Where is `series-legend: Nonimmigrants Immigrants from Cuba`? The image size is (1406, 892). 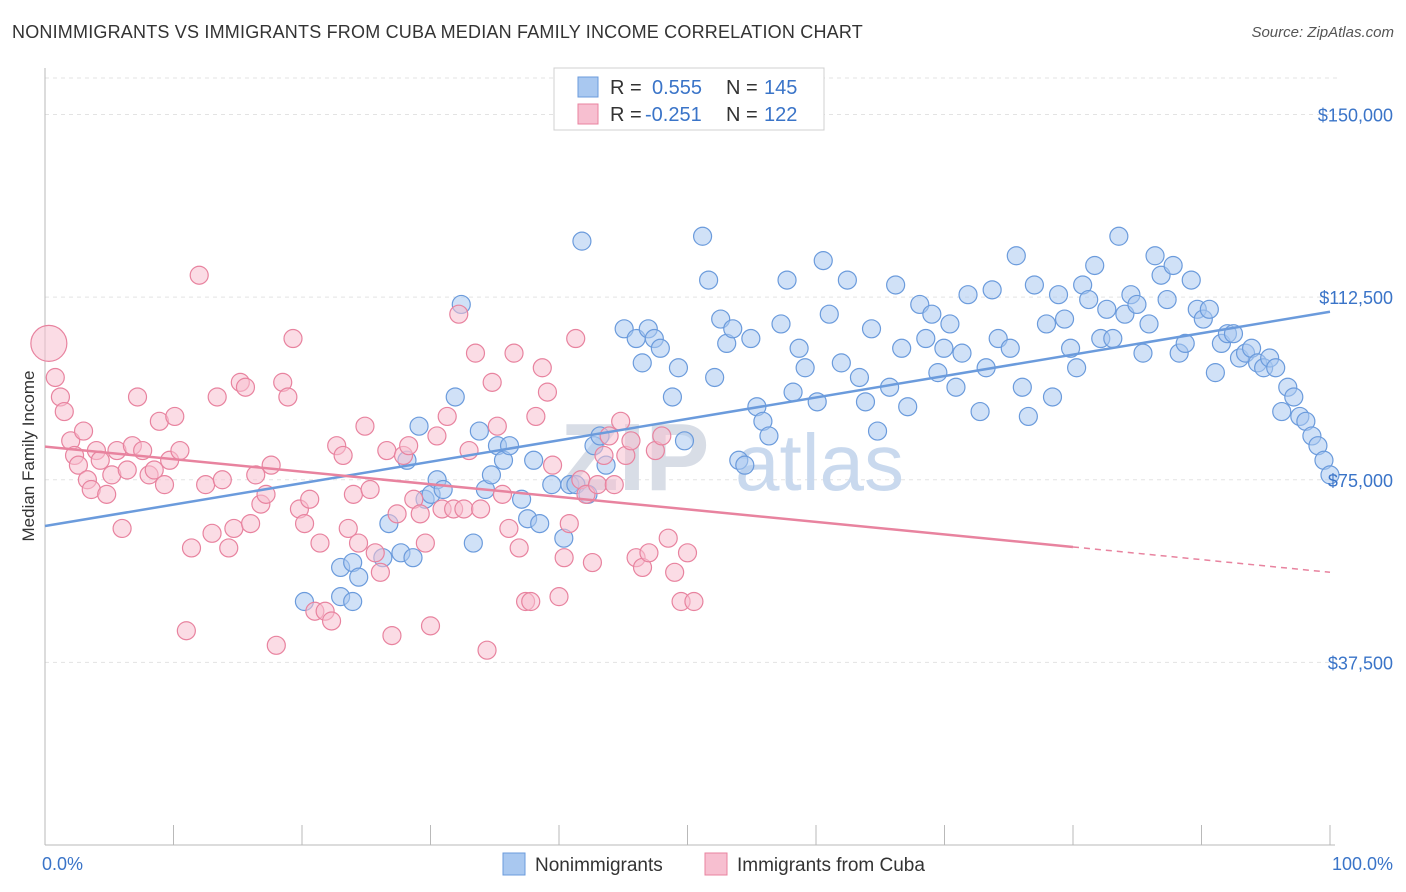 series-legend: Nonimmigrants Immigrants from Cuba is located at coordinates (713, 864).